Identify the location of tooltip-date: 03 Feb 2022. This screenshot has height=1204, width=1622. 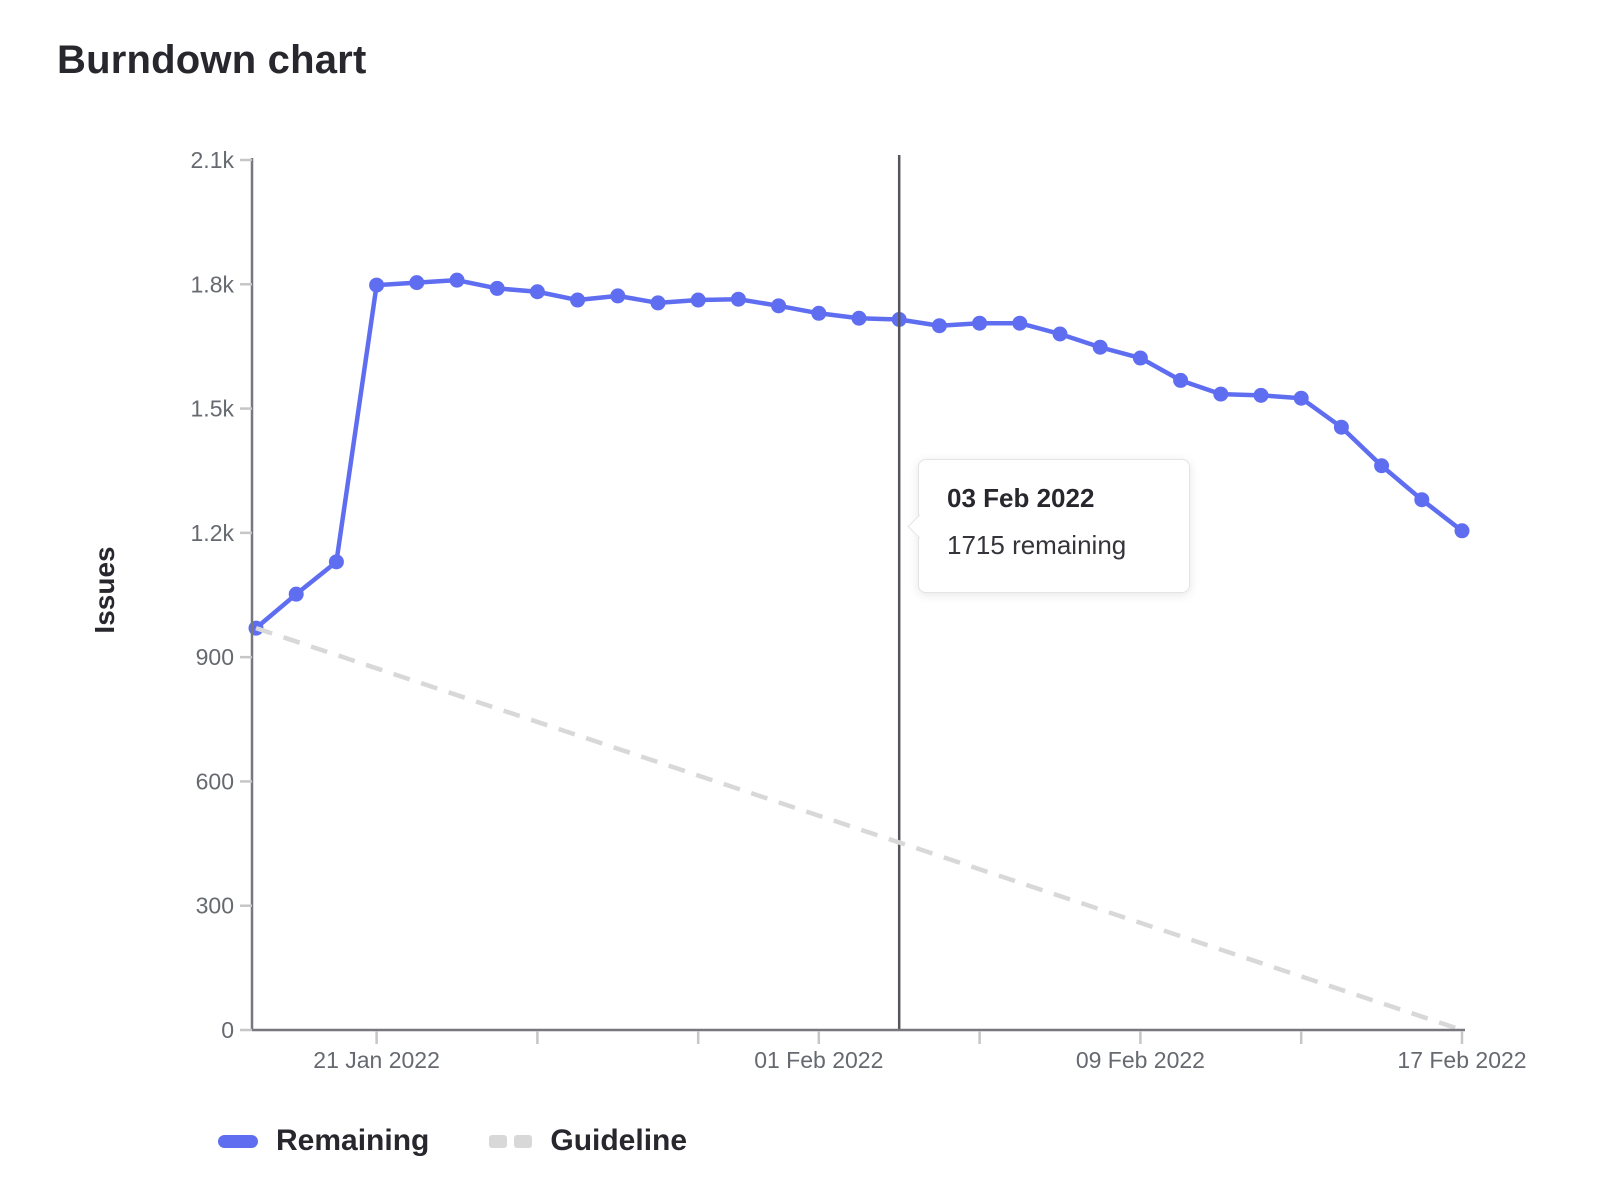
(1021, 498).